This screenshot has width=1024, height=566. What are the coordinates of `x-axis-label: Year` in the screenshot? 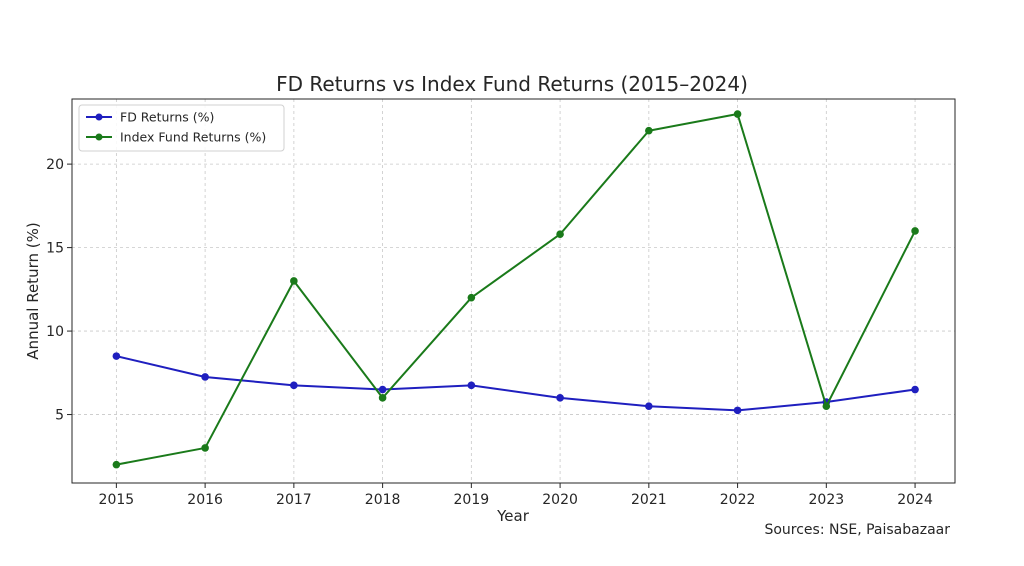 It's located at (513, 516).